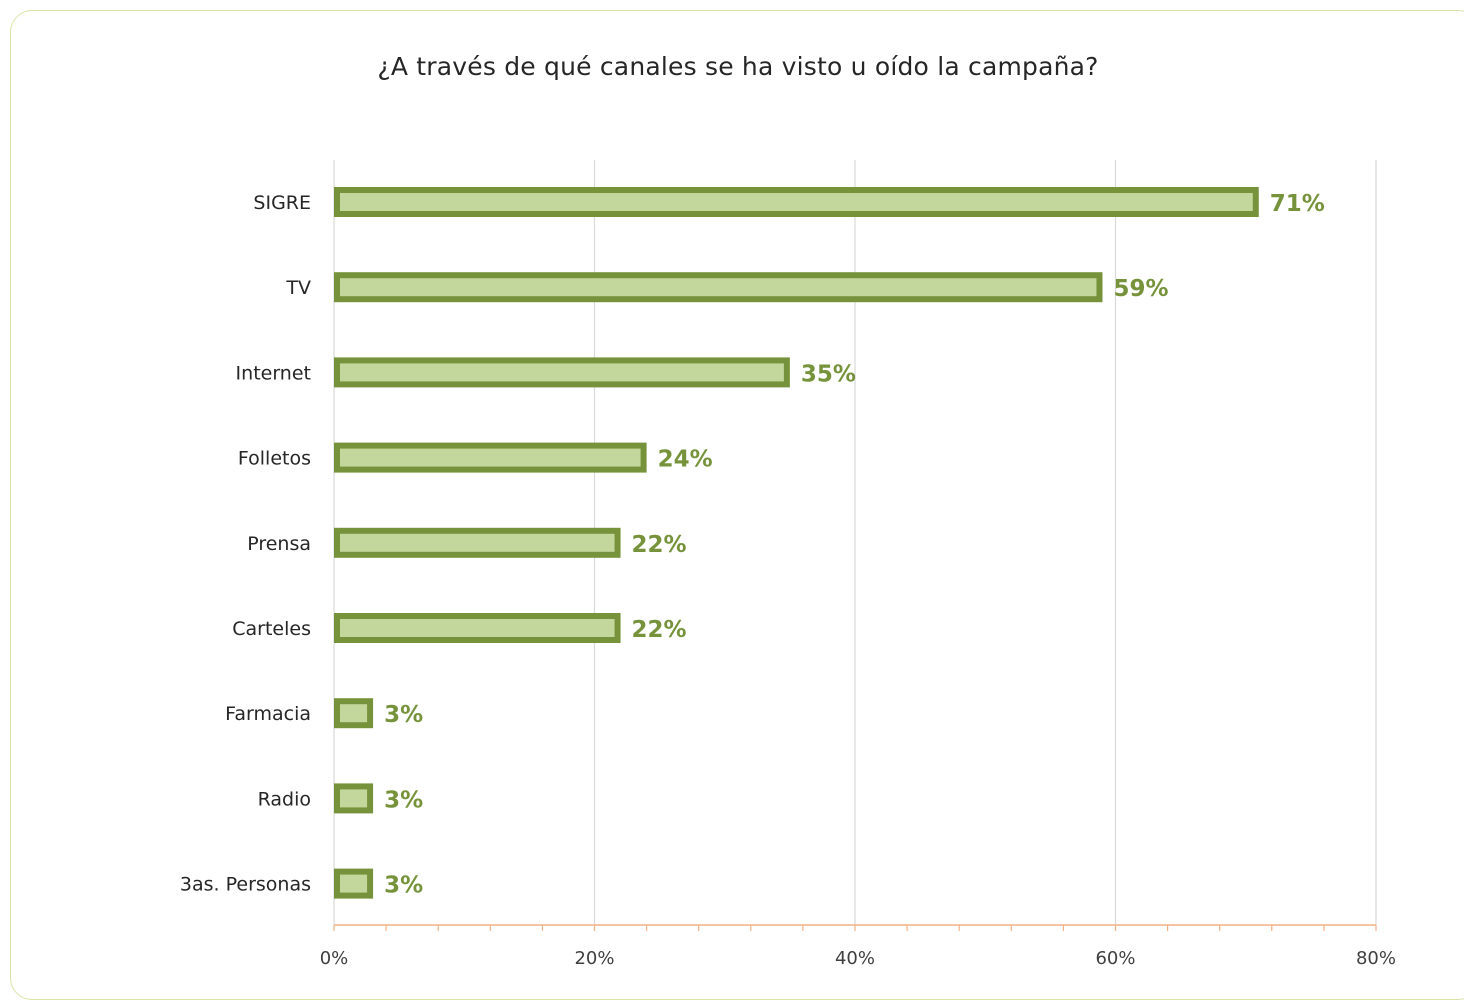 The width and height of the screenshot is (1464, 1000). Describe the element at coordinates (1140, 289) in the screenshot. I see `data-label-1: 59%` at that location.